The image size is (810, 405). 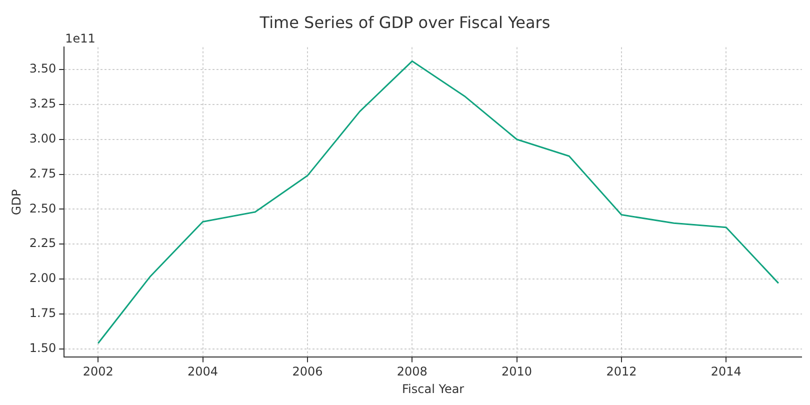 I want to click on x-tick-label: 2002, so click(x=98, y=371).